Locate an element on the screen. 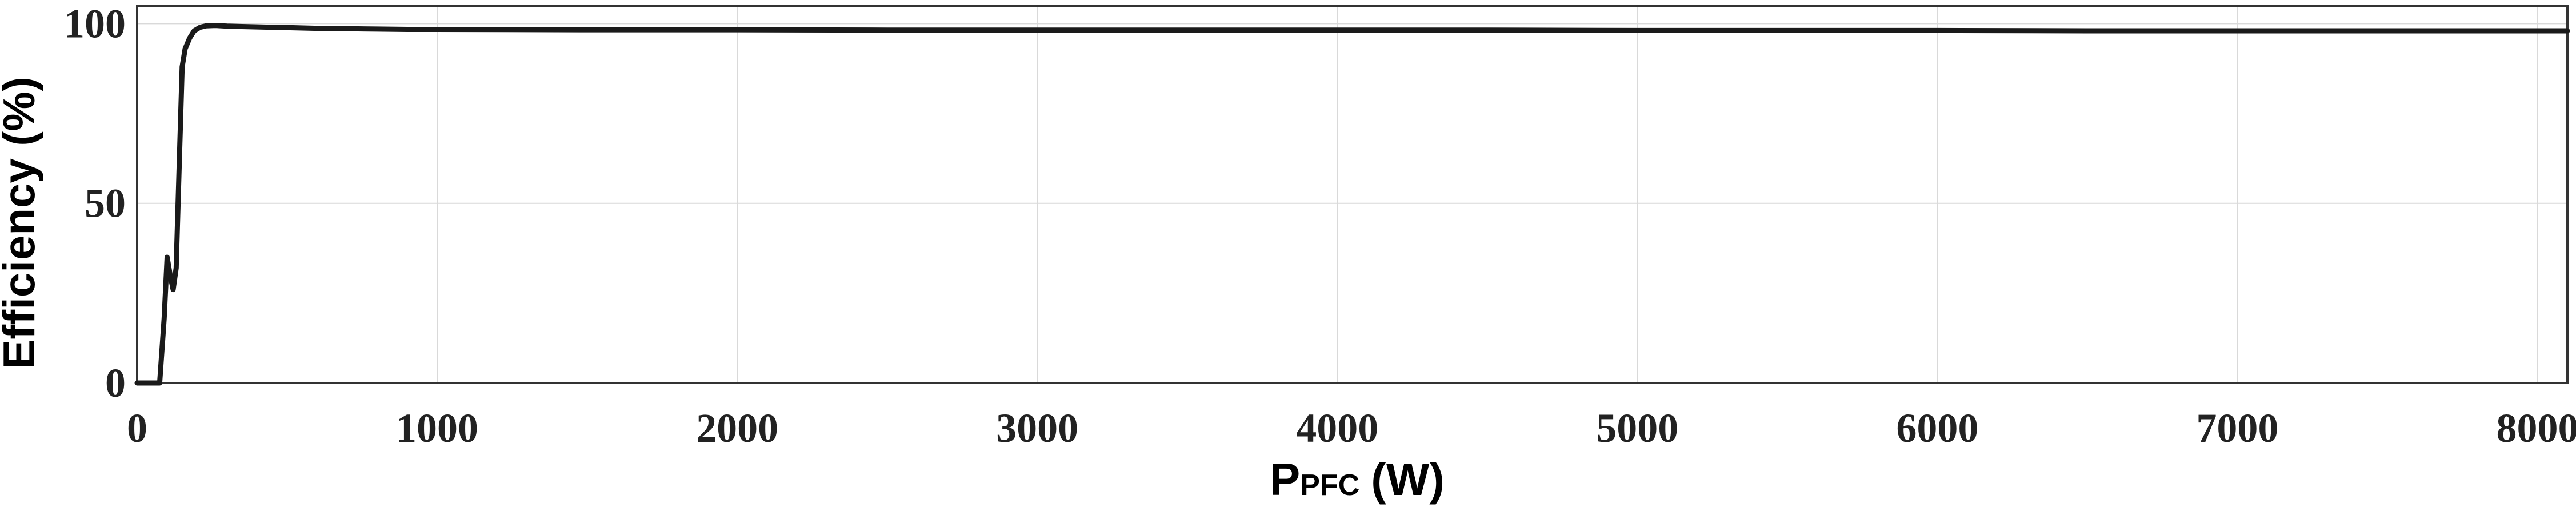  x-tick-label: 8000 is located at coordinates (2536, 428).